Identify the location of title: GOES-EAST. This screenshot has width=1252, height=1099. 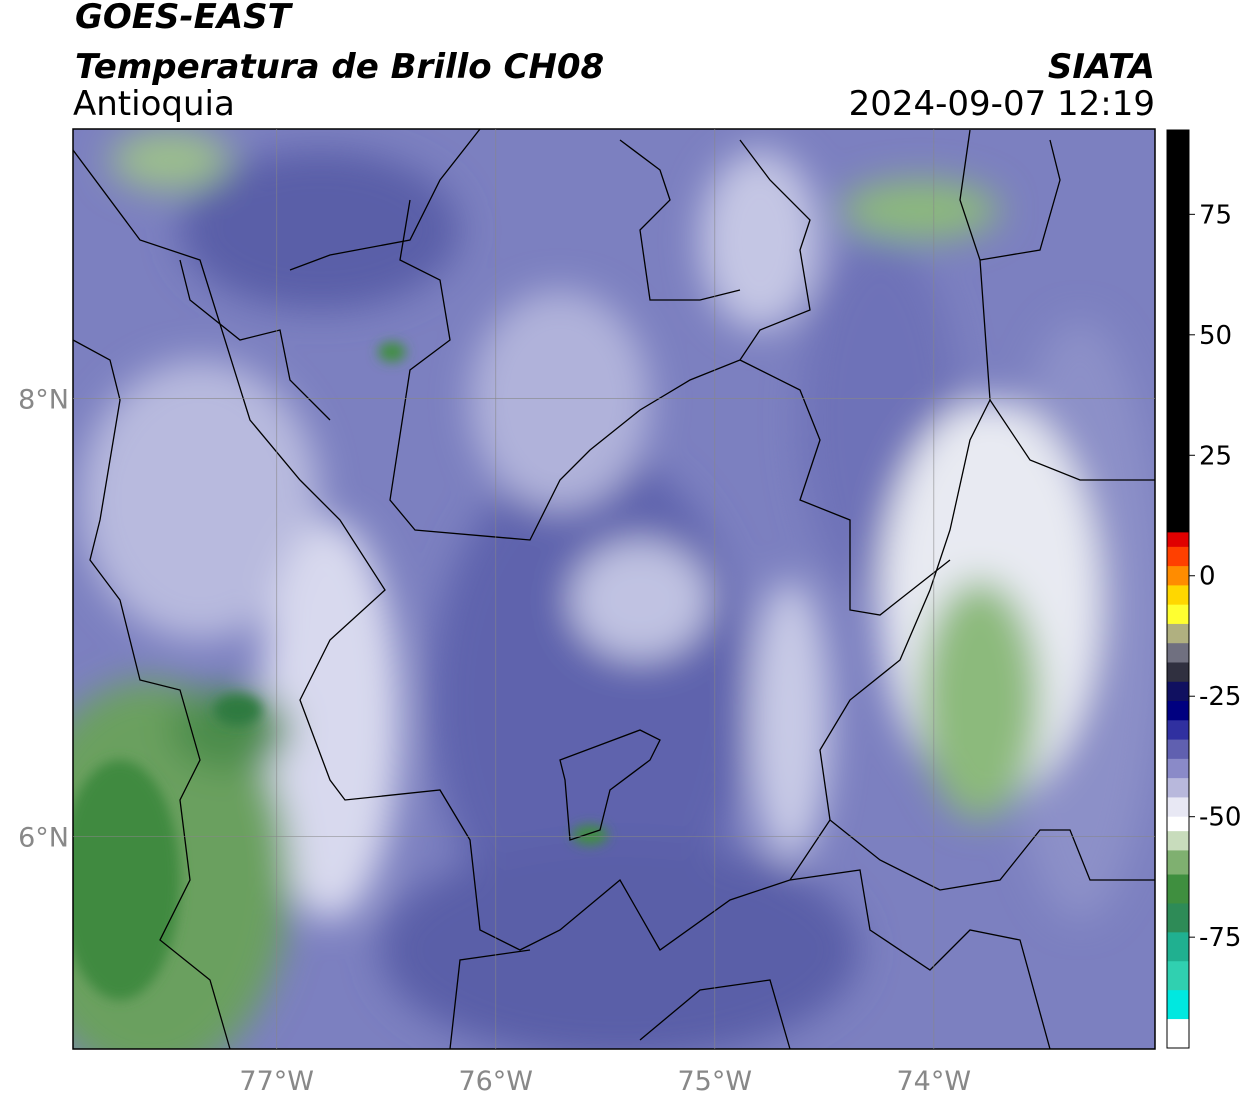
(184, 18).